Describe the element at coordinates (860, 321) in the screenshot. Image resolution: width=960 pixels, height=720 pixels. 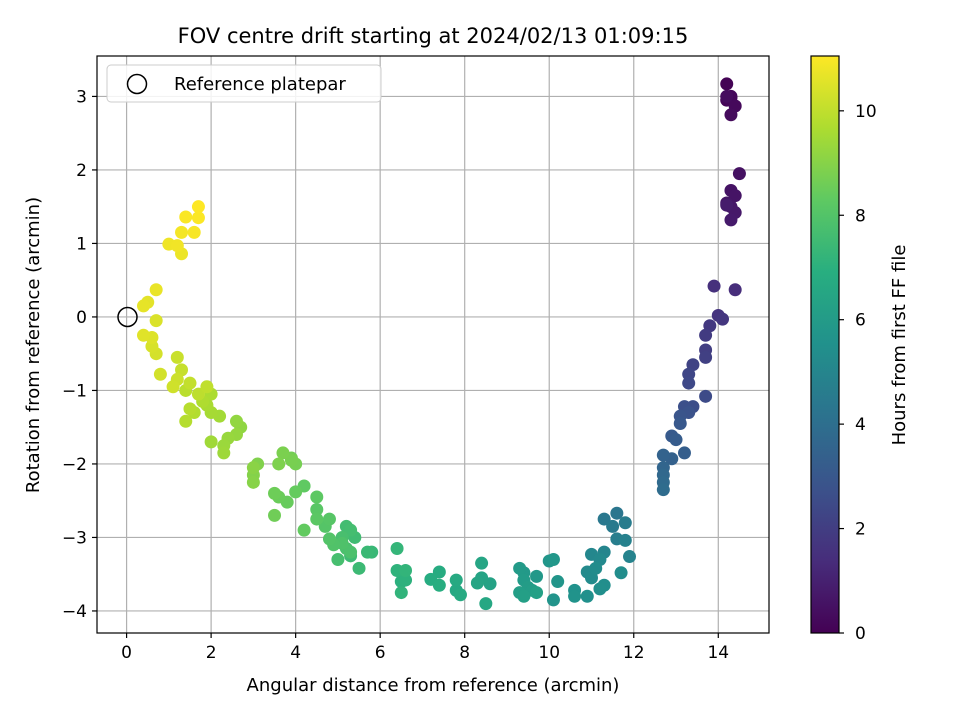
I see `colorbar-tick-label: 6` at that location.